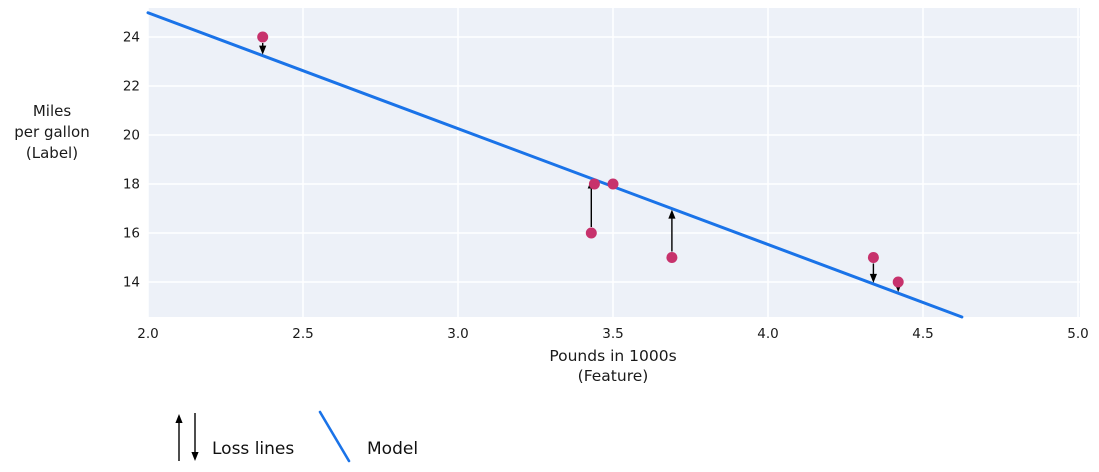 This screenshot has width=1099, height=472. Describe the element at coordinates (1077, 334) in the screenshot. I see `x-tick-label: 5.0` at that location.